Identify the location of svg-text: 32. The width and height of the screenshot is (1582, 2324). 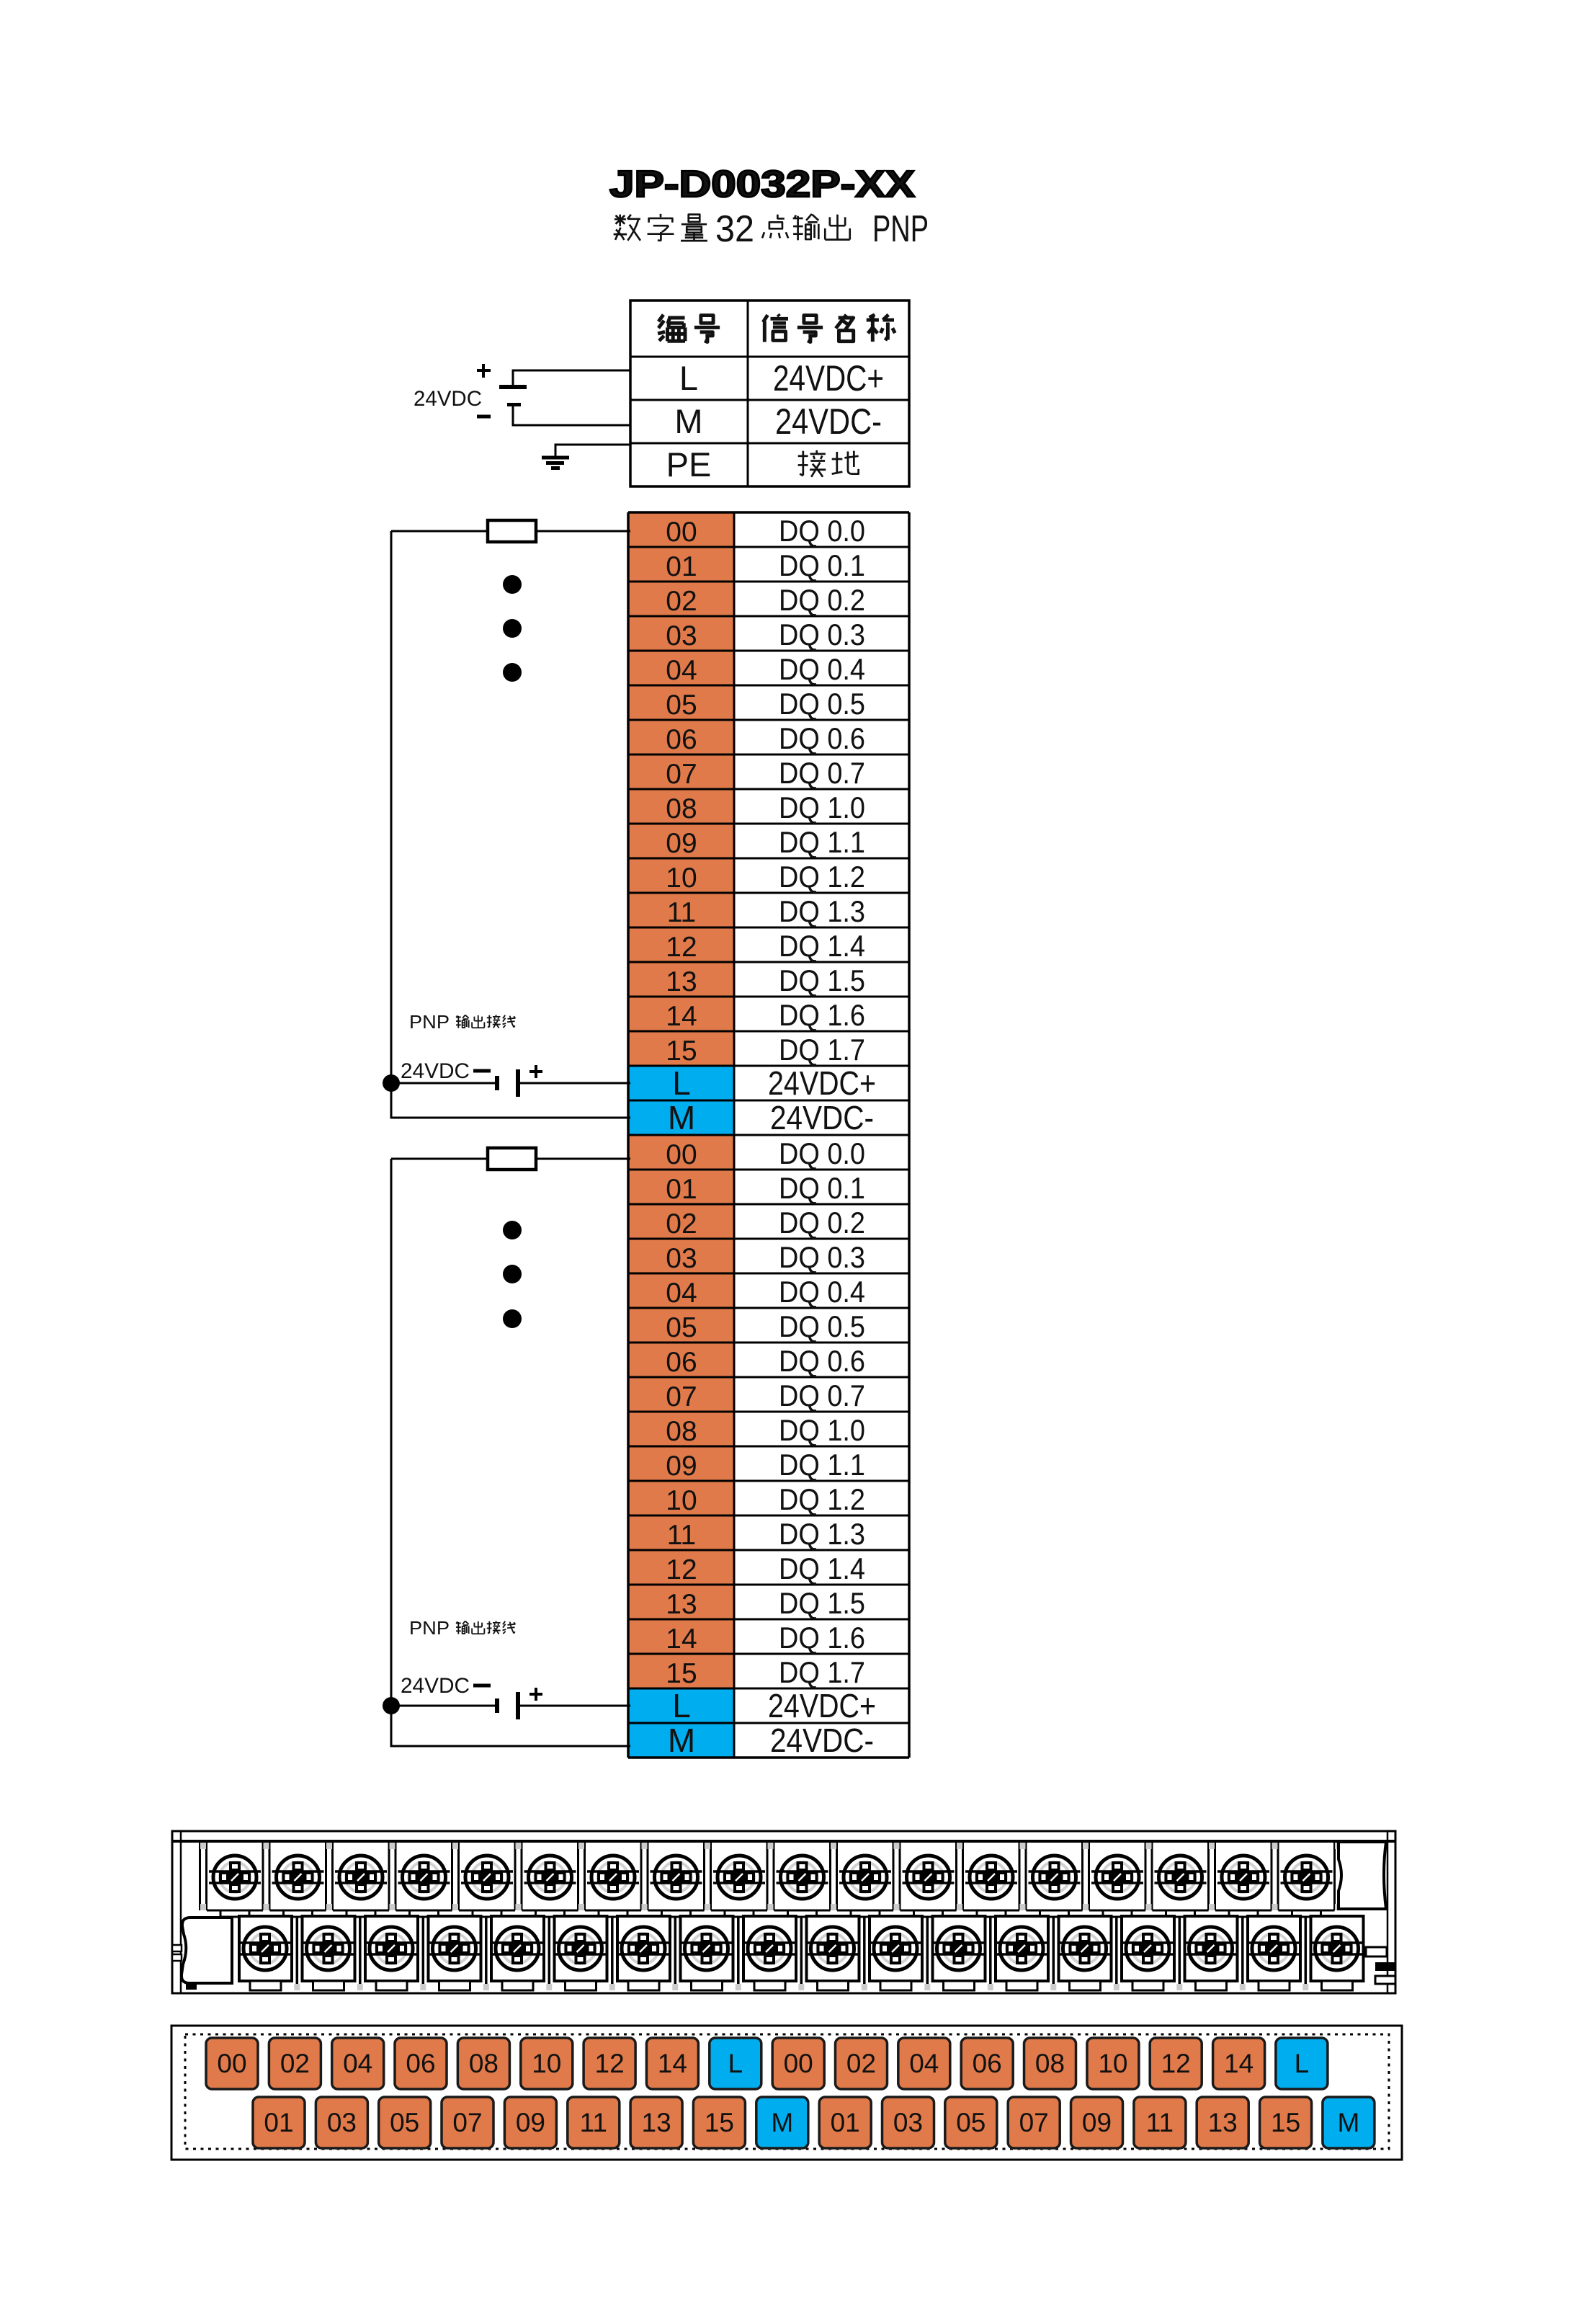
(734, 229).